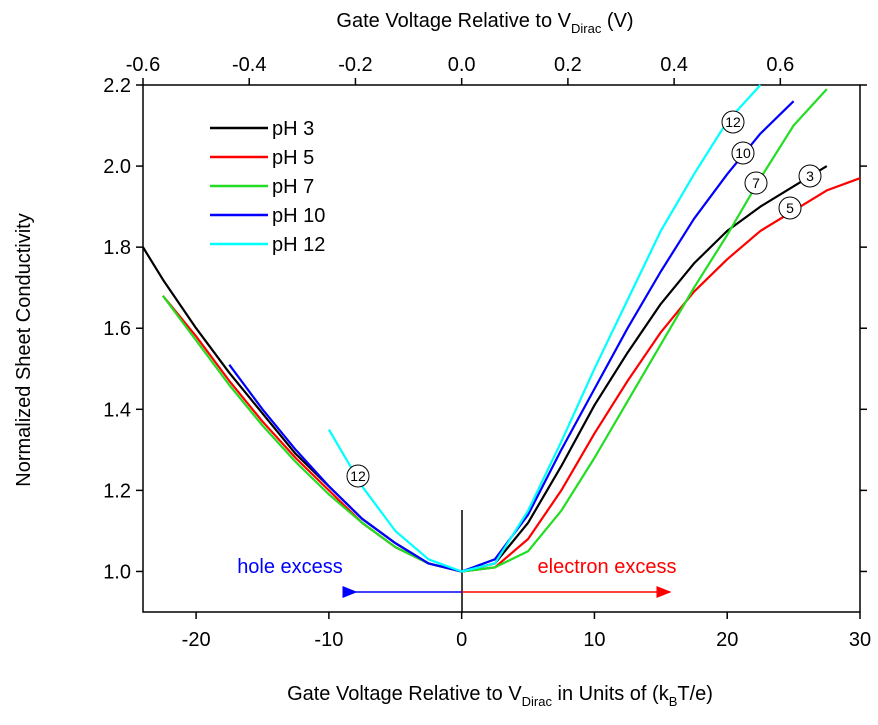  What do you see at coordinates (117, 329) in the screenshot?
I see `y-tick-label: 1.6` at bounding box center [117, 329].